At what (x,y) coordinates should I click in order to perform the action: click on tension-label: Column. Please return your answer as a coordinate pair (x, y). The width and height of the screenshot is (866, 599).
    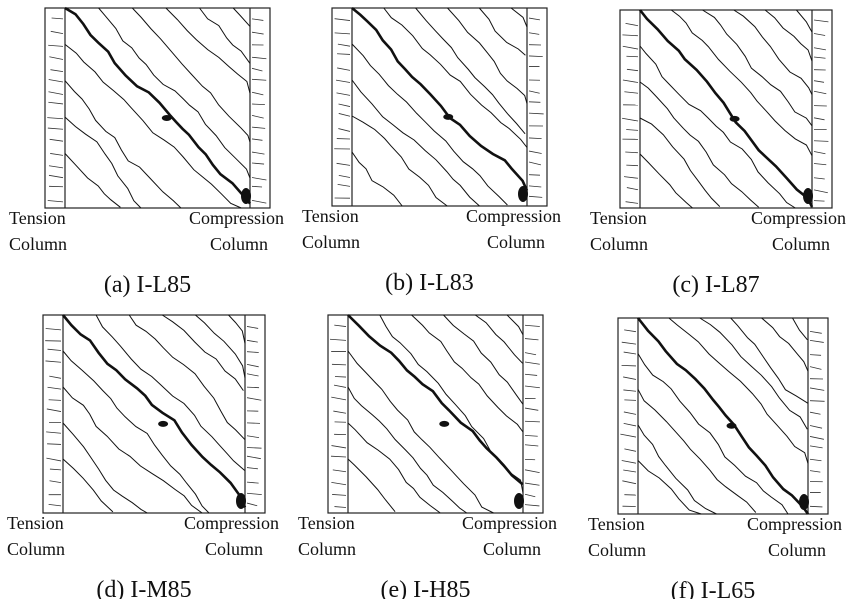
    Looking at the image, I should click on (327, 549).